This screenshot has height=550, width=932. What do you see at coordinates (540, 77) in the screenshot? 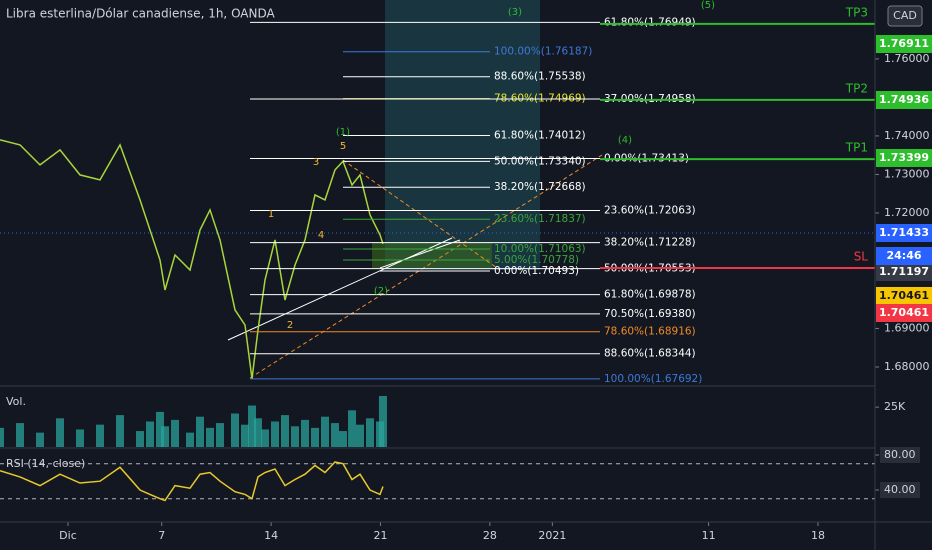
I see `fib-label: 88.60%(1.75538)` at bounding box center [540, 77].